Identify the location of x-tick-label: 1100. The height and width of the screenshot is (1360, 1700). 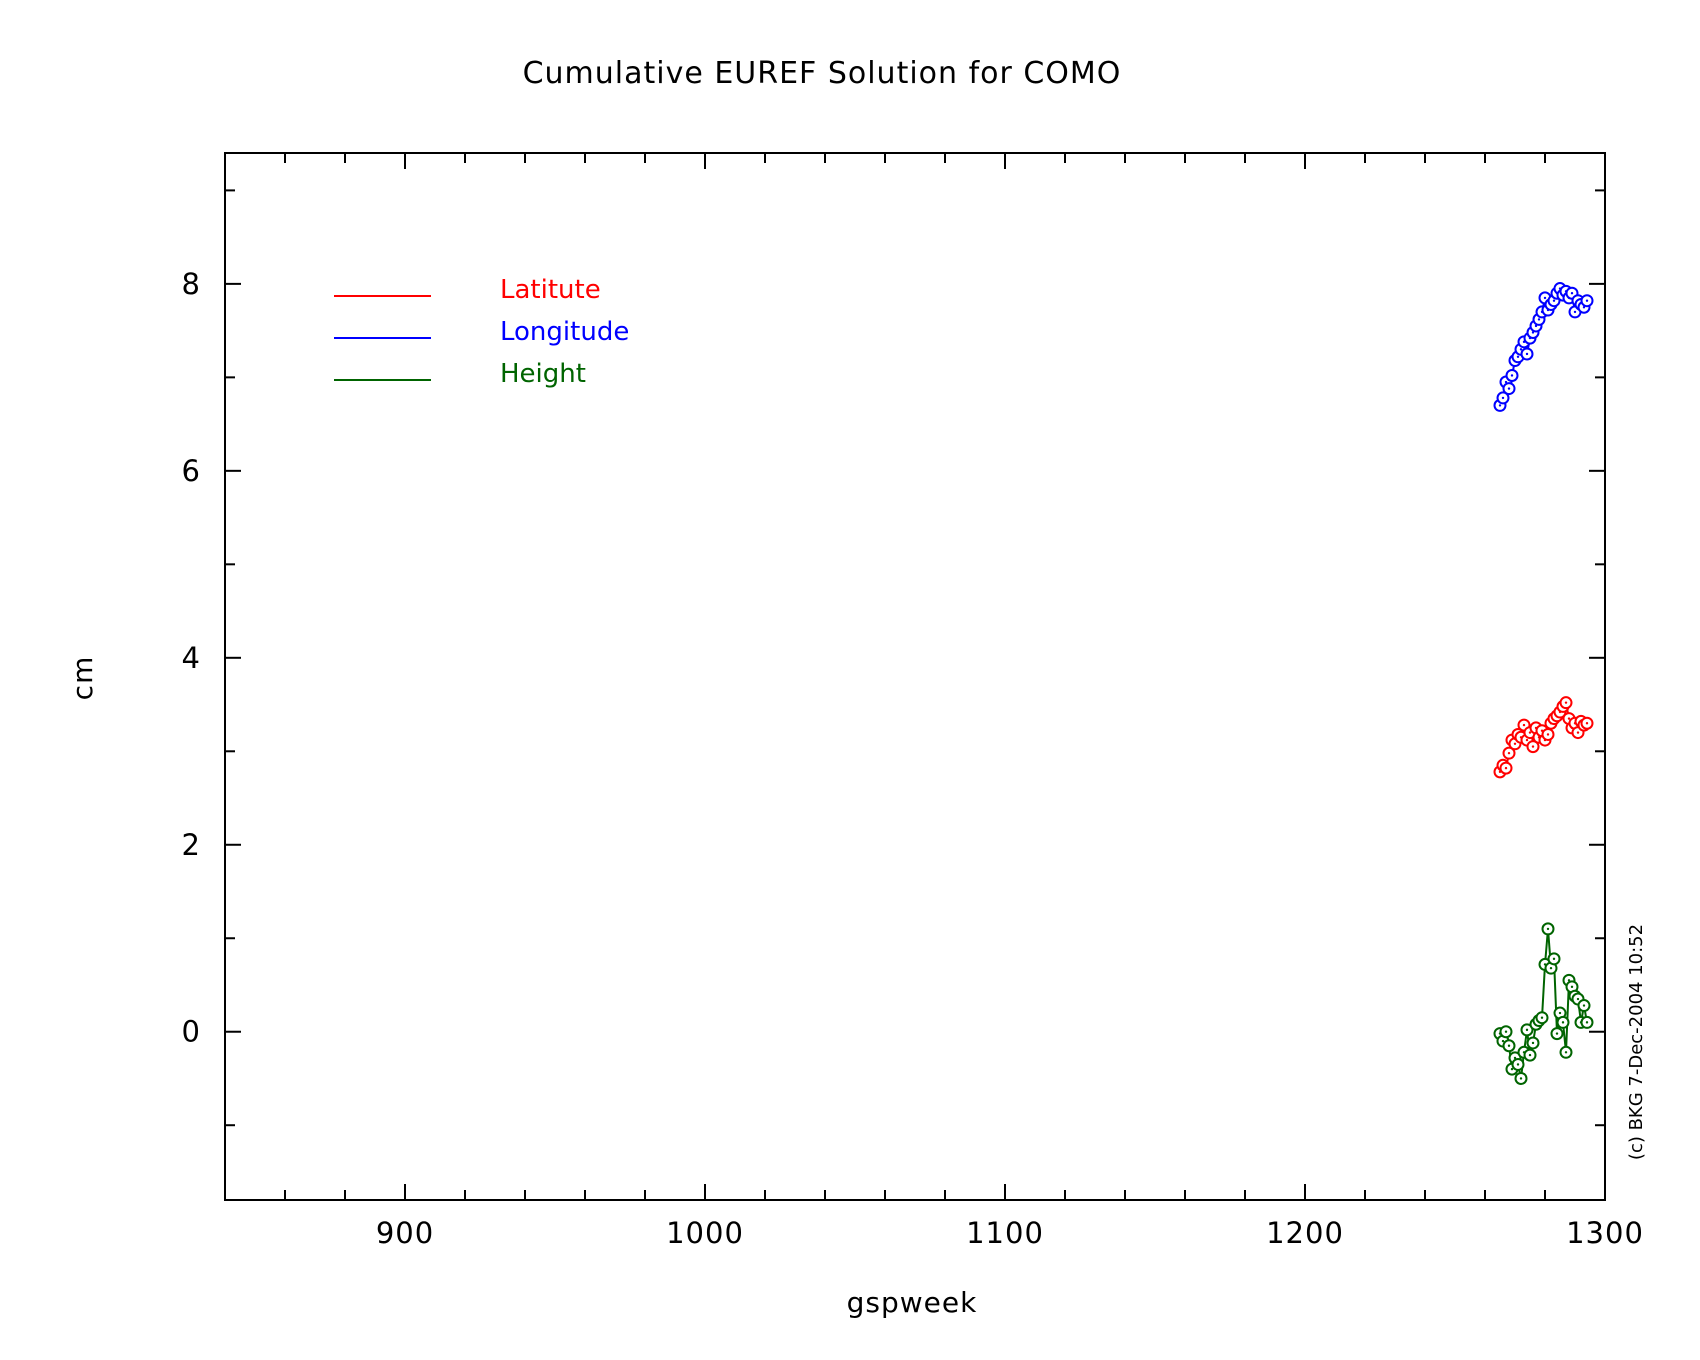
(1005, 1233).